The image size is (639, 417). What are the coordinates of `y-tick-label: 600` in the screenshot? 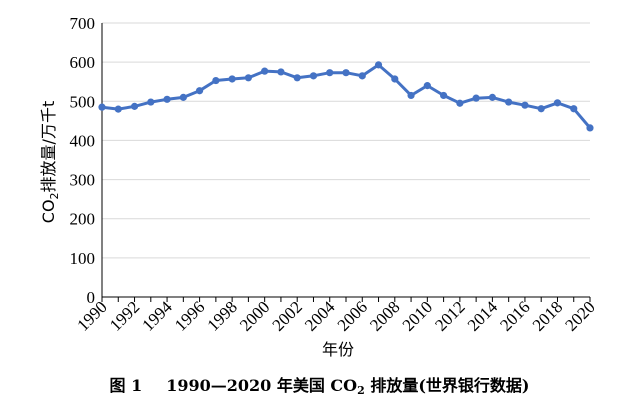 It's located at (83, 62).